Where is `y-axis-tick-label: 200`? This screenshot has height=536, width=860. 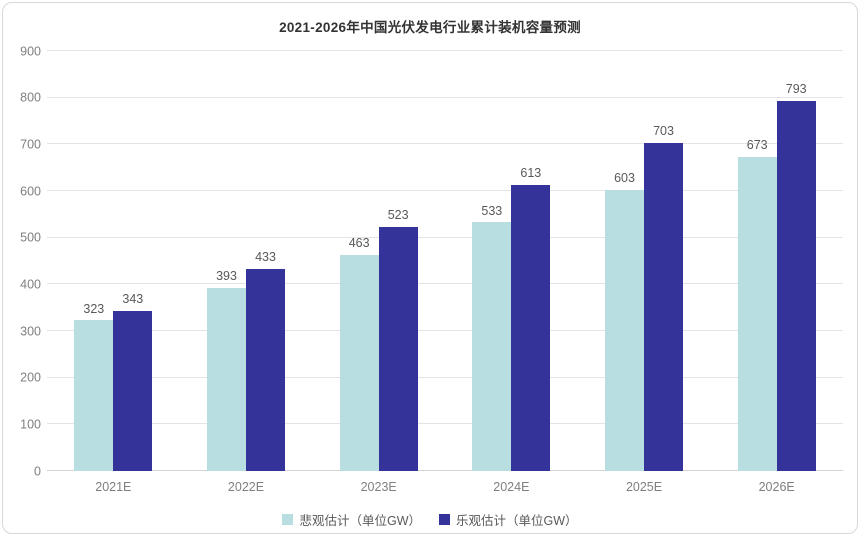
y-axis-tick-label: 200 is located at coordinates (30, 377).